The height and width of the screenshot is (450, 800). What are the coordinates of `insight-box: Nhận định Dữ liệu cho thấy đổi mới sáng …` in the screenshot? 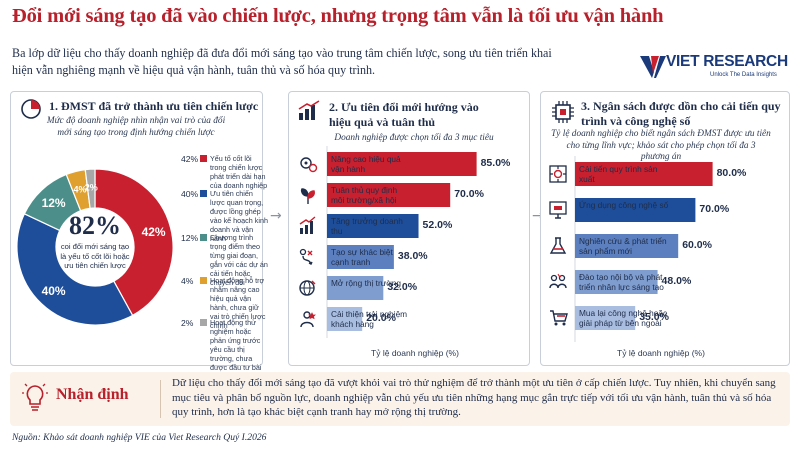 It's located at (400, 399).